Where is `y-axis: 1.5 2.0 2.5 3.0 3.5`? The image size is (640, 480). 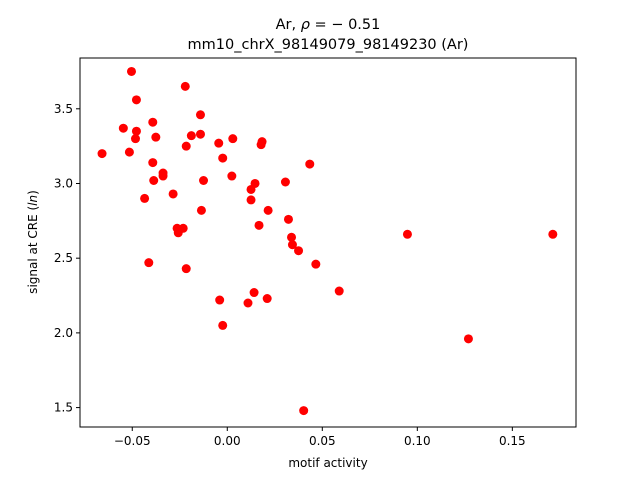
y-axis: 1.5 2.0 2.5 3.0 3.5 is located at coordinates (67, 258).